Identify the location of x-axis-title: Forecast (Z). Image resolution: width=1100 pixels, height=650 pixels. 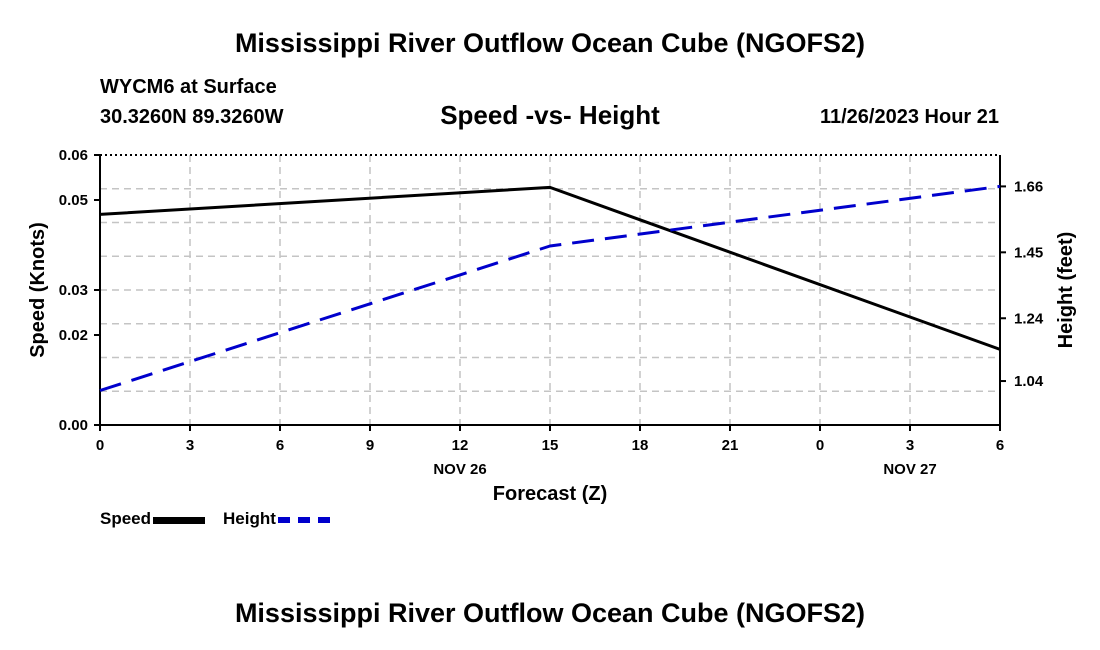
(550, 494).